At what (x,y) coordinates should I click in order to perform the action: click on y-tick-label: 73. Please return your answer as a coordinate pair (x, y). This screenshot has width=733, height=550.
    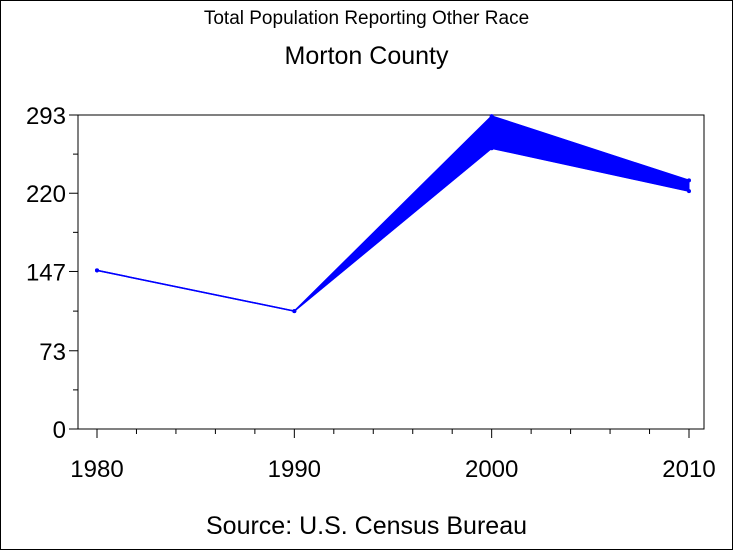
    Looking at the image, I should click on (52, 352).